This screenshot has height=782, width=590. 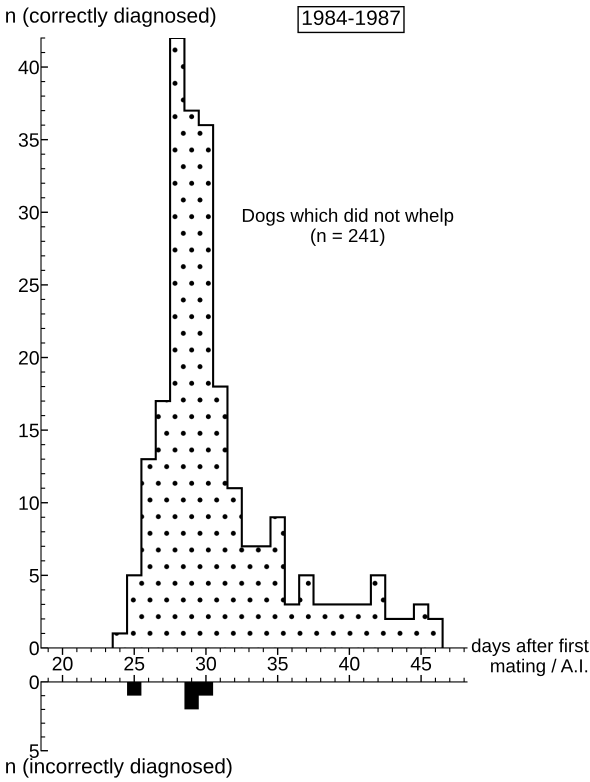 I want to click on chart-title: 1984-1987, so click(x=351, y=18).